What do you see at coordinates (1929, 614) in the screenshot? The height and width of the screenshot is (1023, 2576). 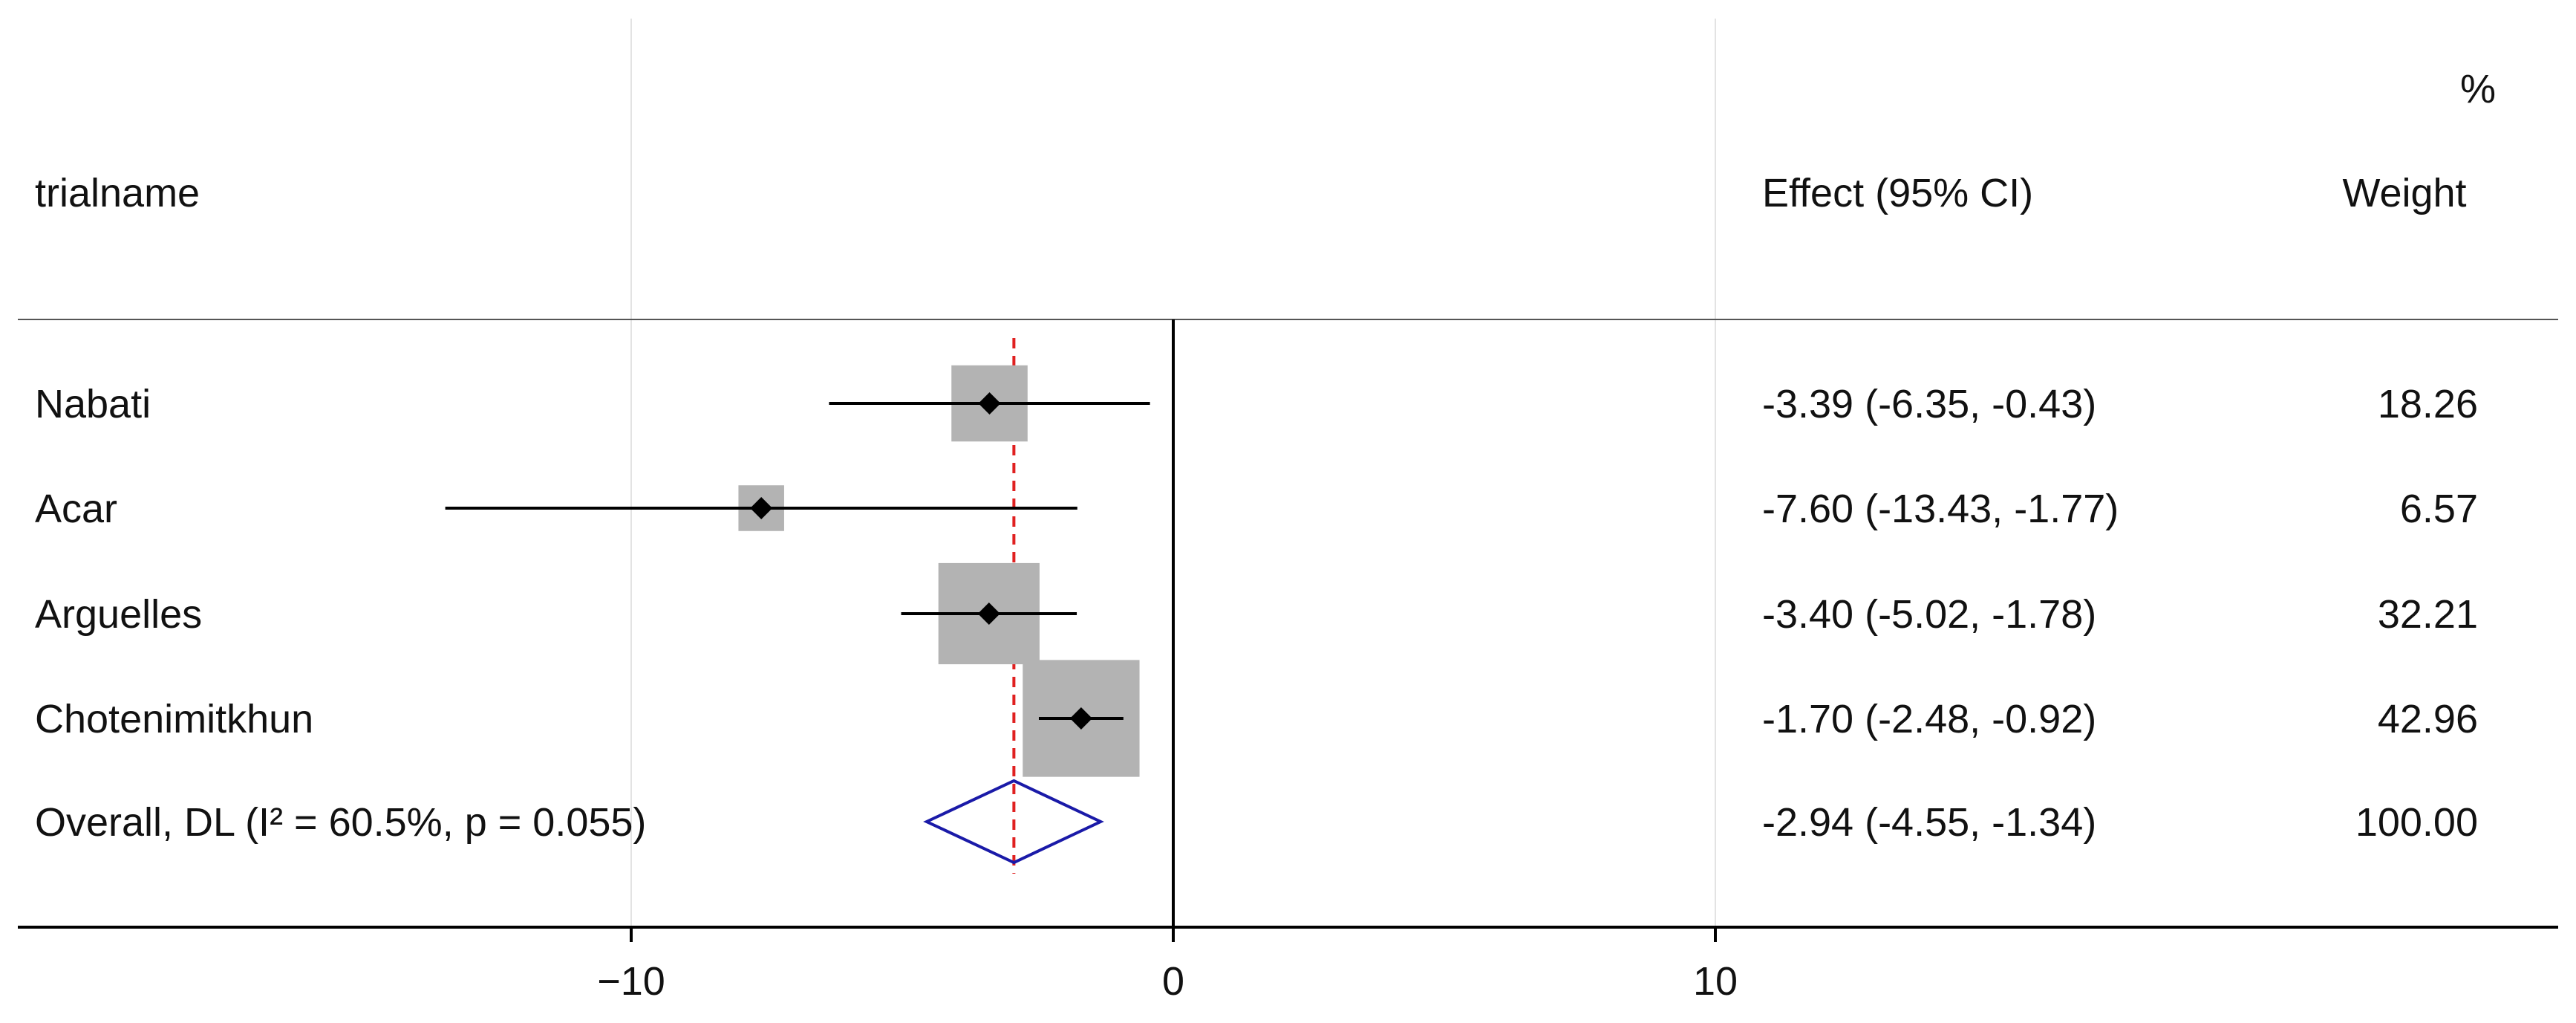 I see `effect-ci-text: -3.40 (-5.02, -1.78)` at bounding box center [1929, 614].